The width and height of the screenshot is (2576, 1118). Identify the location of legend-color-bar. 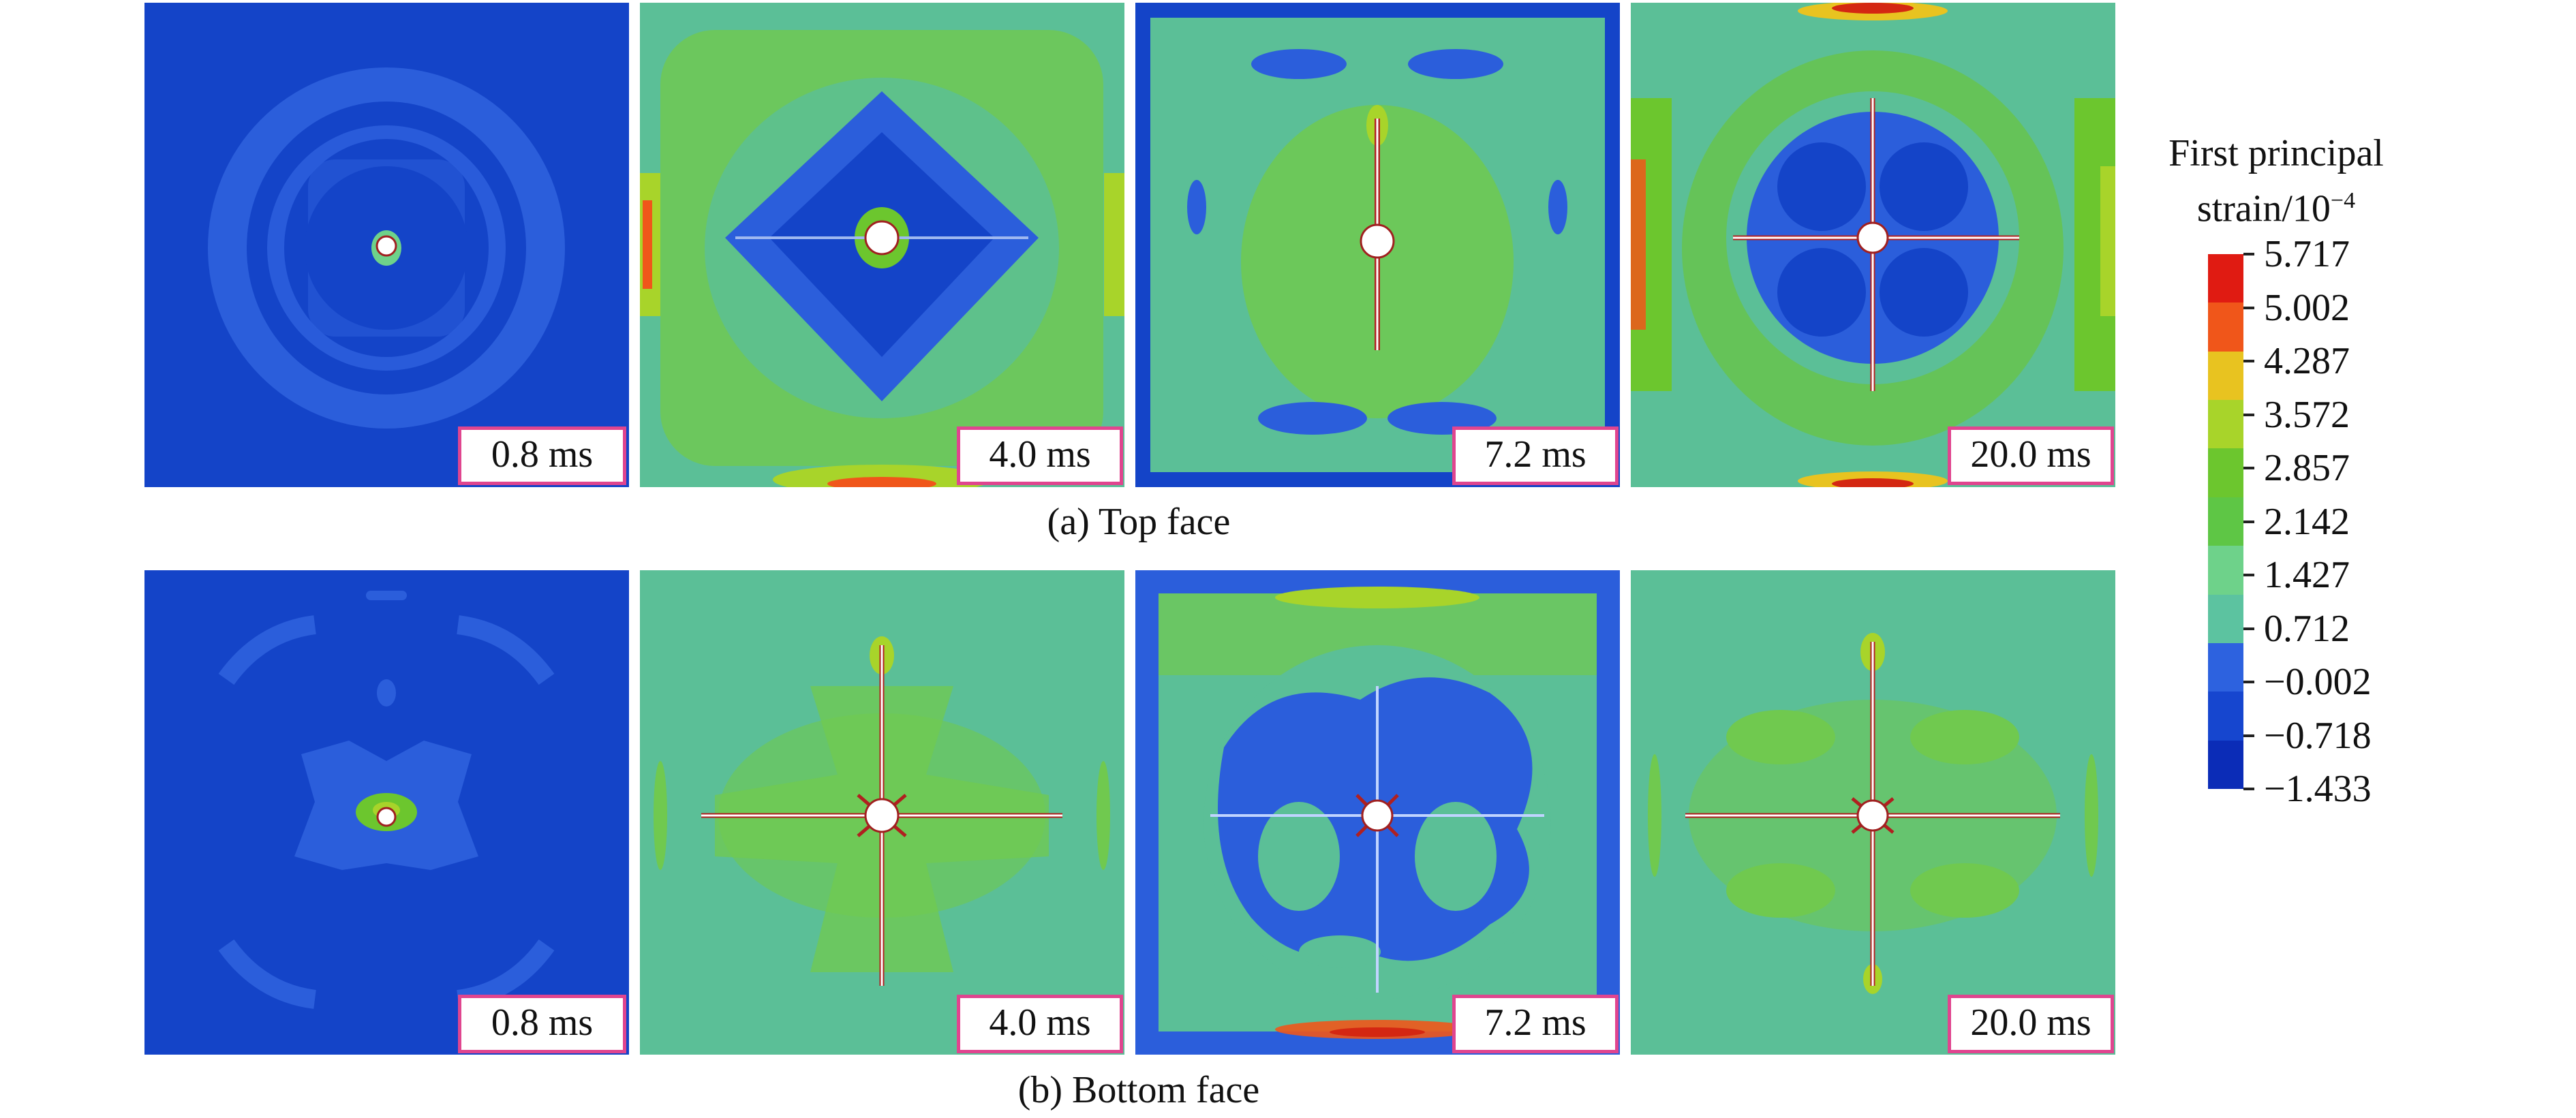
(2225, 522).